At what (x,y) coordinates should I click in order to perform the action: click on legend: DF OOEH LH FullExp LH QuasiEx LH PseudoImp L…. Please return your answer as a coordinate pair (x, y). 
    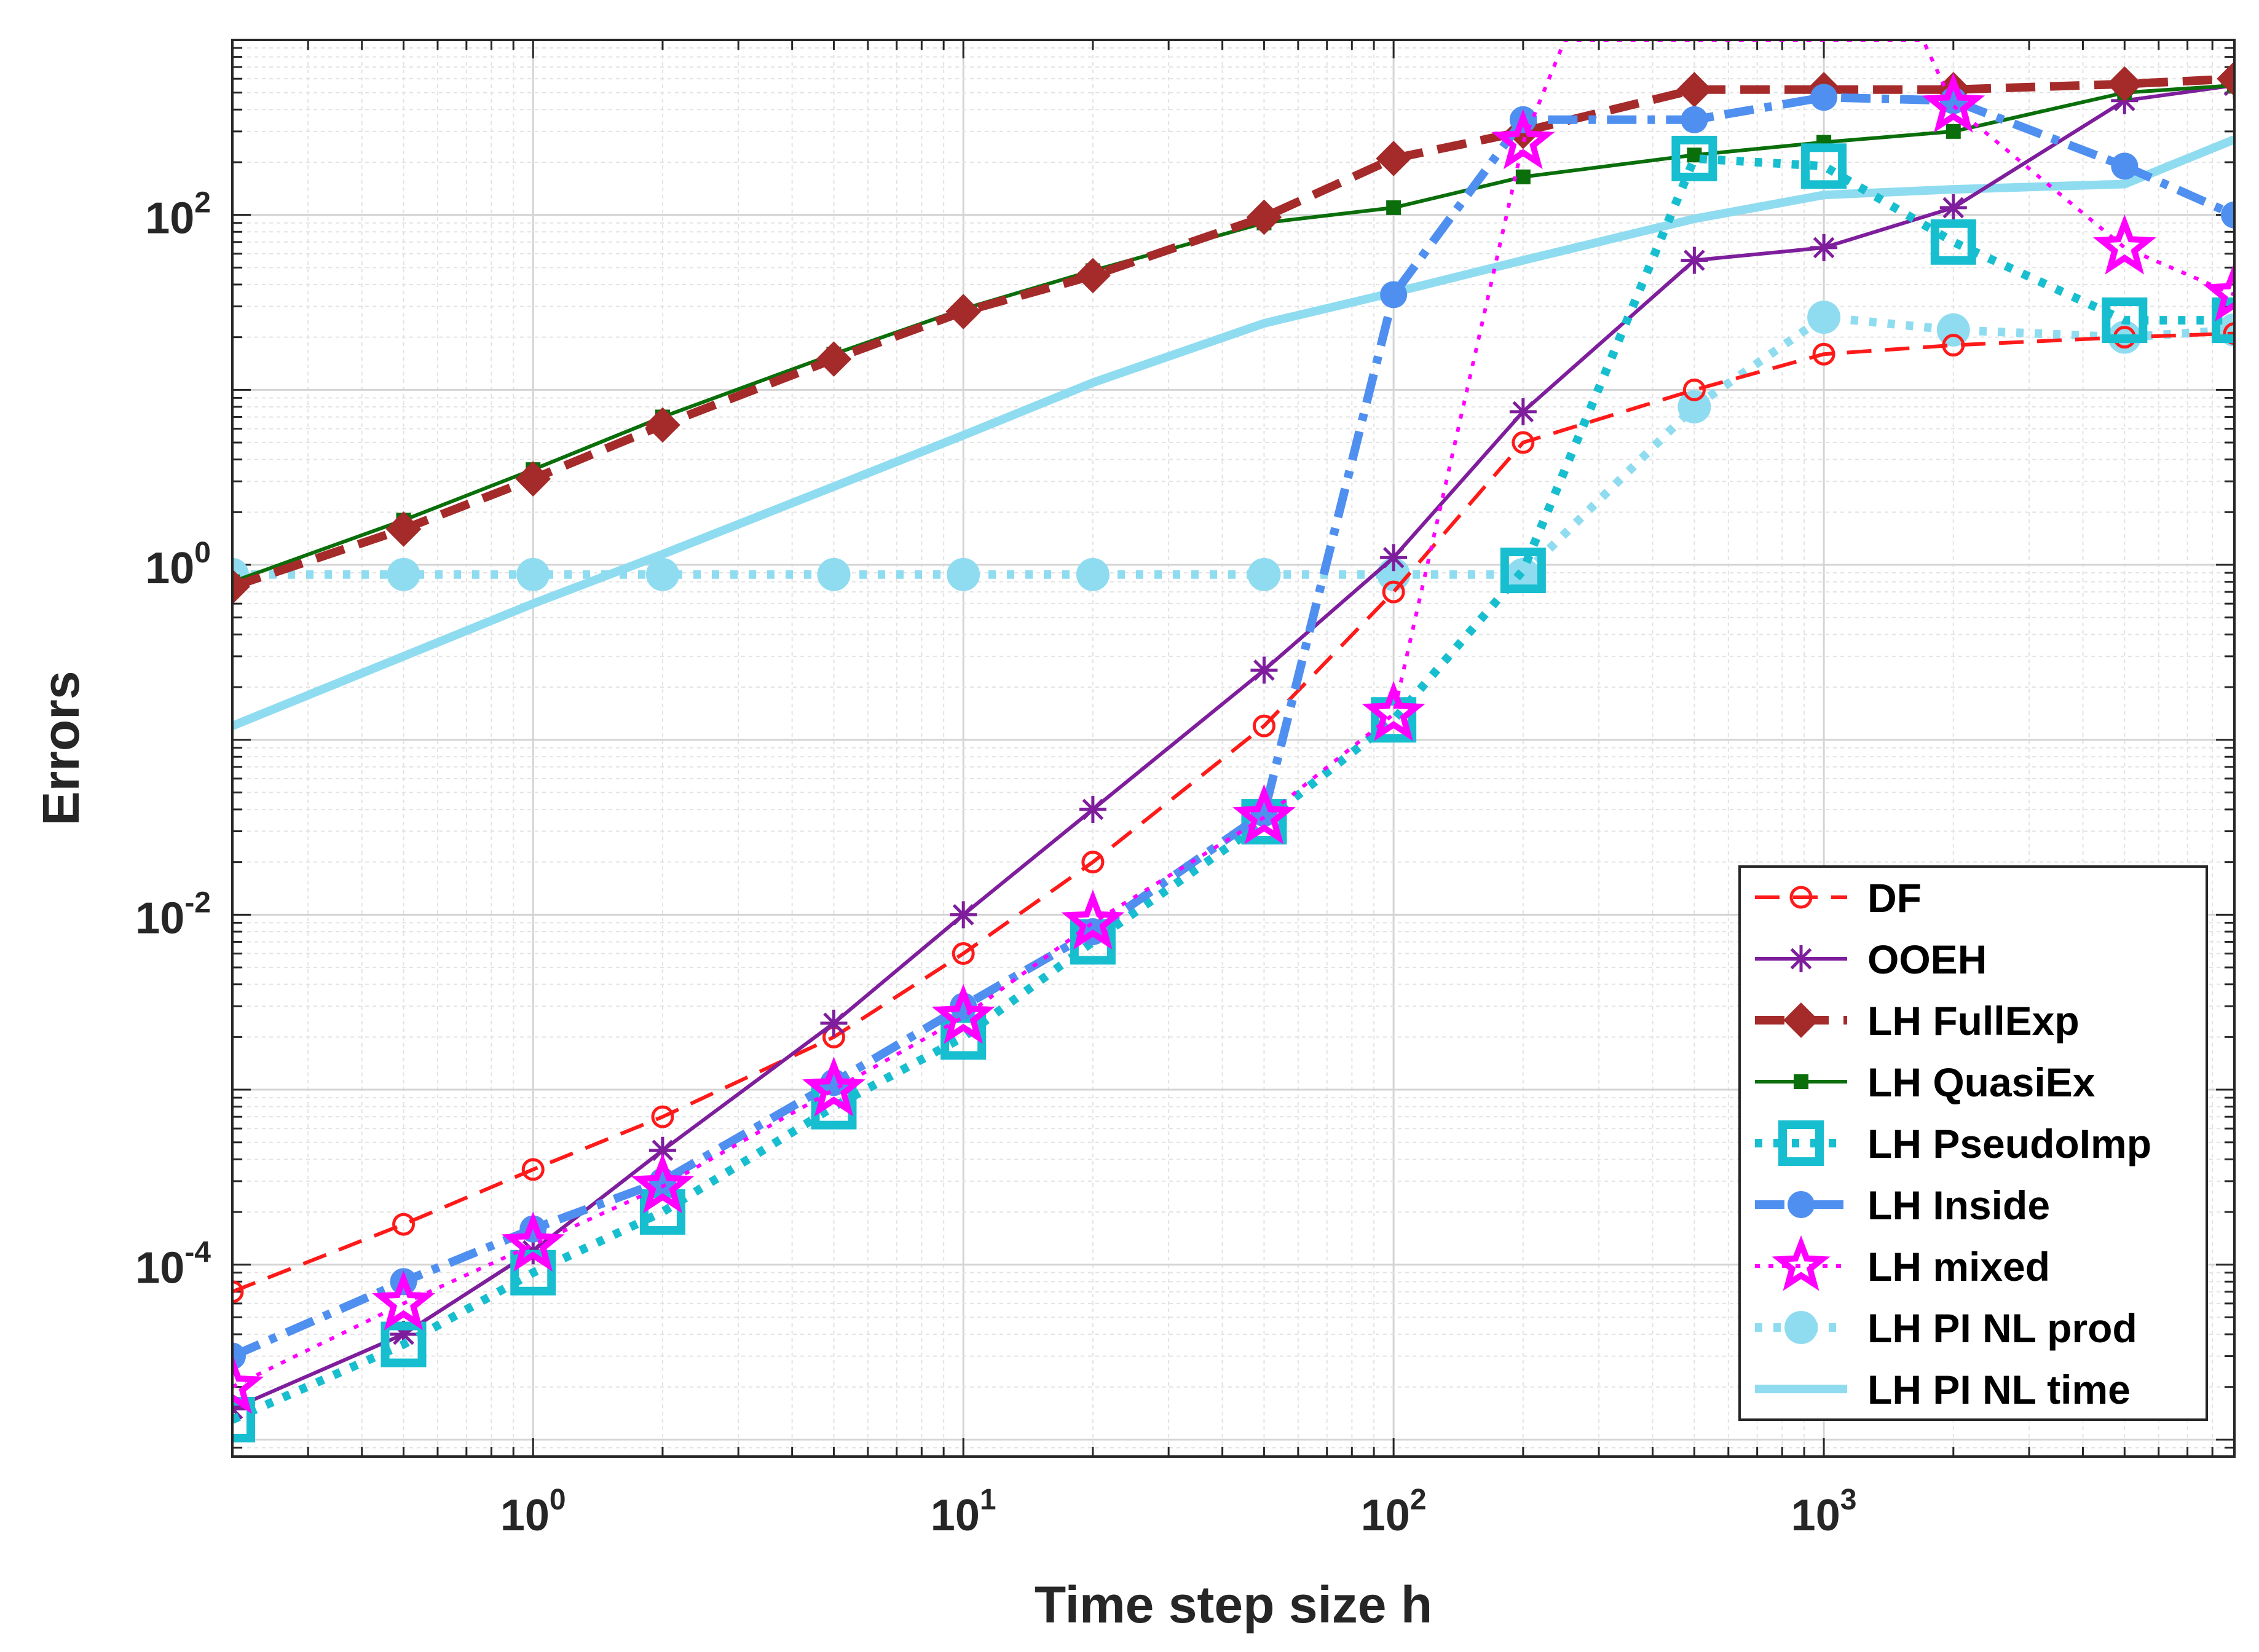
    Looking at the image, I should click on (1973, 1143).